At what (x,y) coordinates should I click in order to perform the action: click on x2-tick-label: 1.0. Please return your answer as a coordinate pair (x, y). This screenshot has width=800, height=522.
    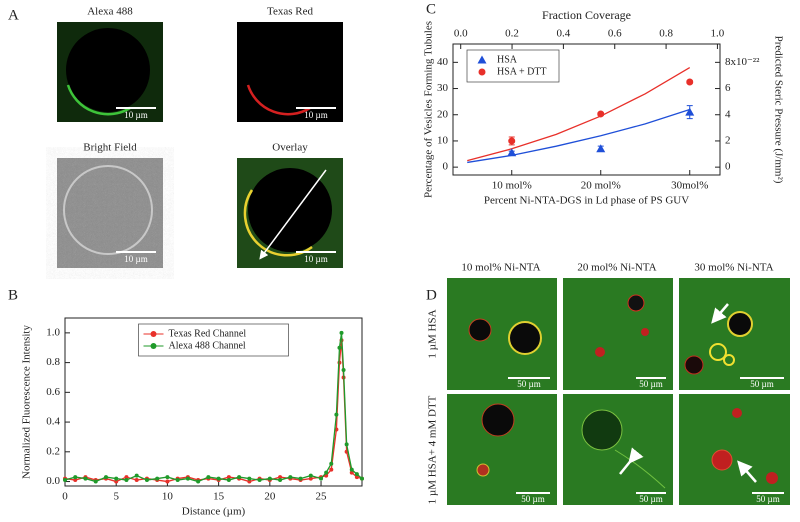
    Looking at the image, I should click on (718, 34).